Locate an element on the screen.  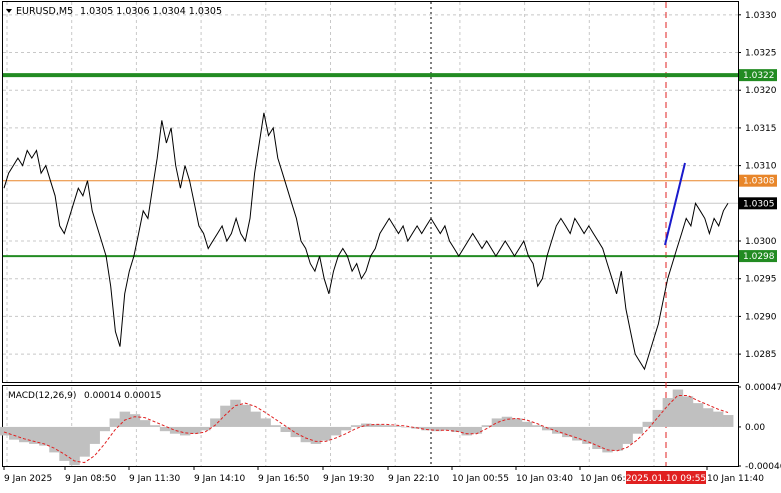
symbol-timeframe: EURUSD,M5 is located at coordinates (44, 11).